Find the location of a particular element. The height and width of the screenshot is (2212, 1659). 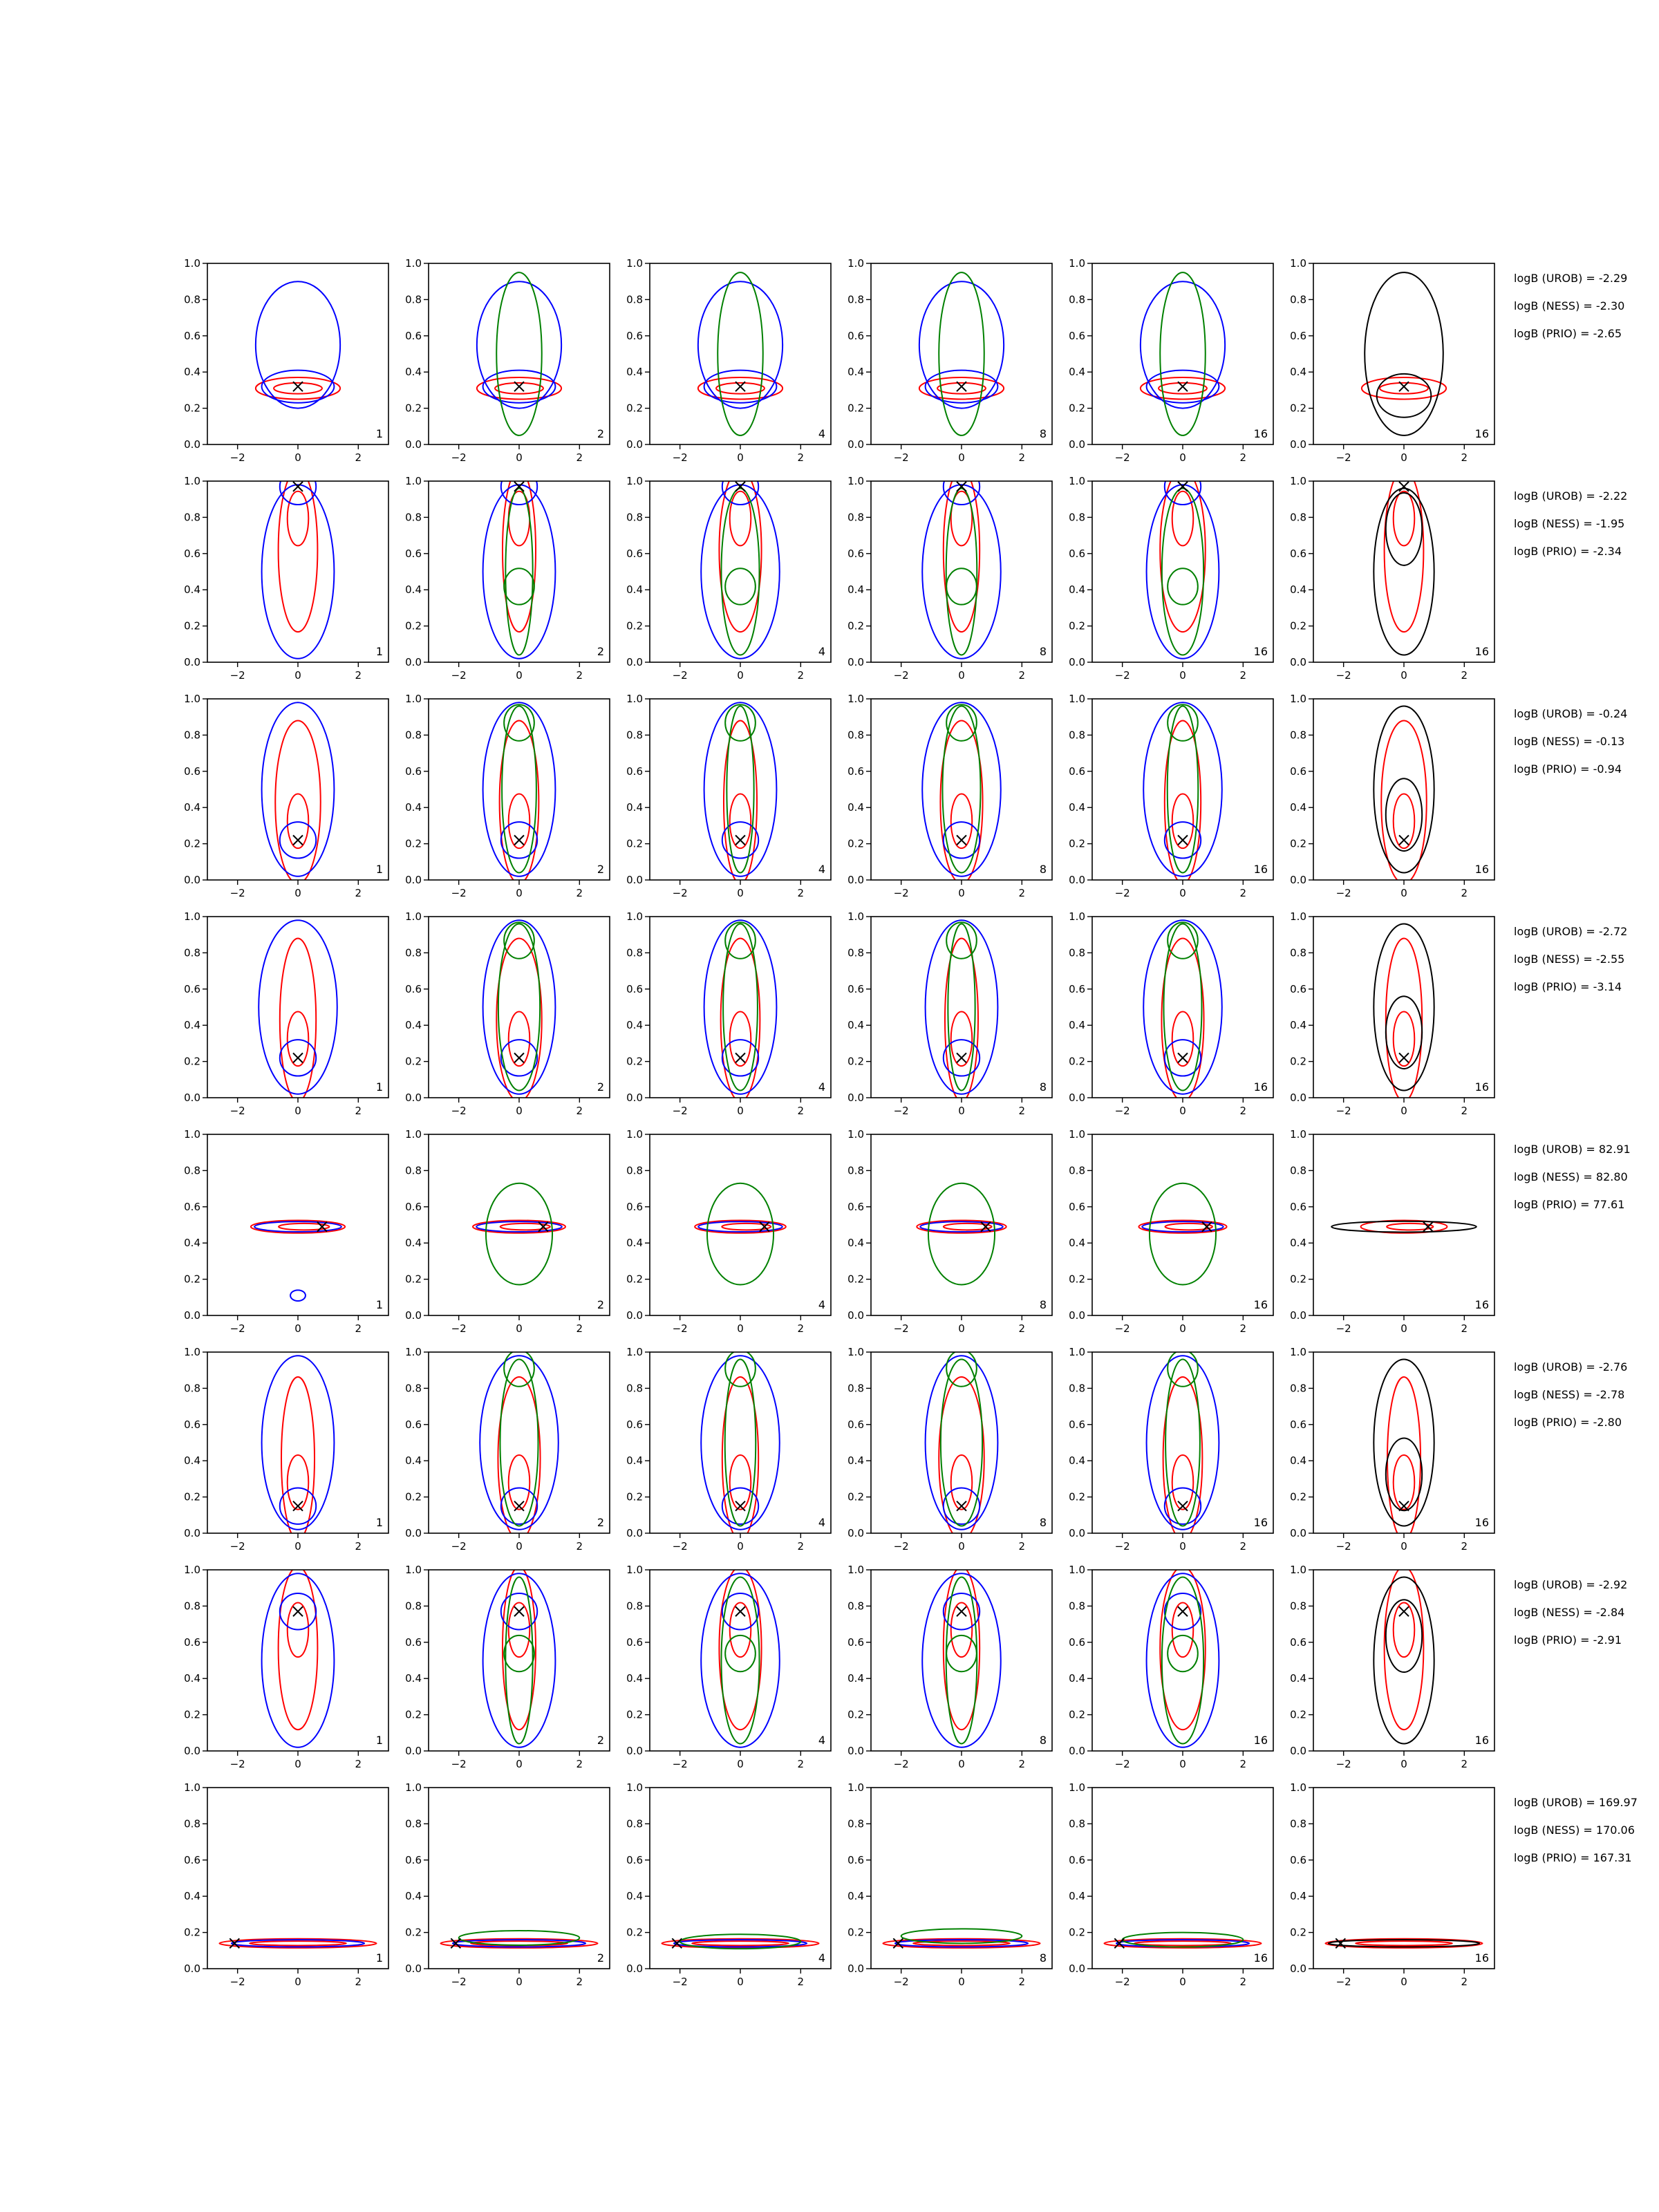

panel: 0.0 0.2 0.4 0.6 0.8 1.0 −2 0 2 2 is located at coordinates (508, 1231).